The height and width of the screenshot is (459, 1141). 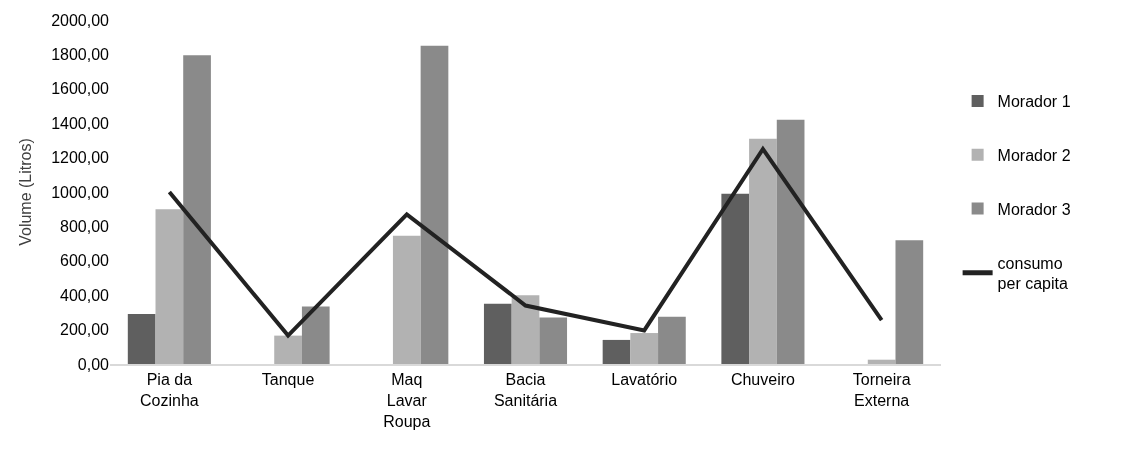 I want to click on y-tick-label: 1200,00, so click(x=80, y=158).